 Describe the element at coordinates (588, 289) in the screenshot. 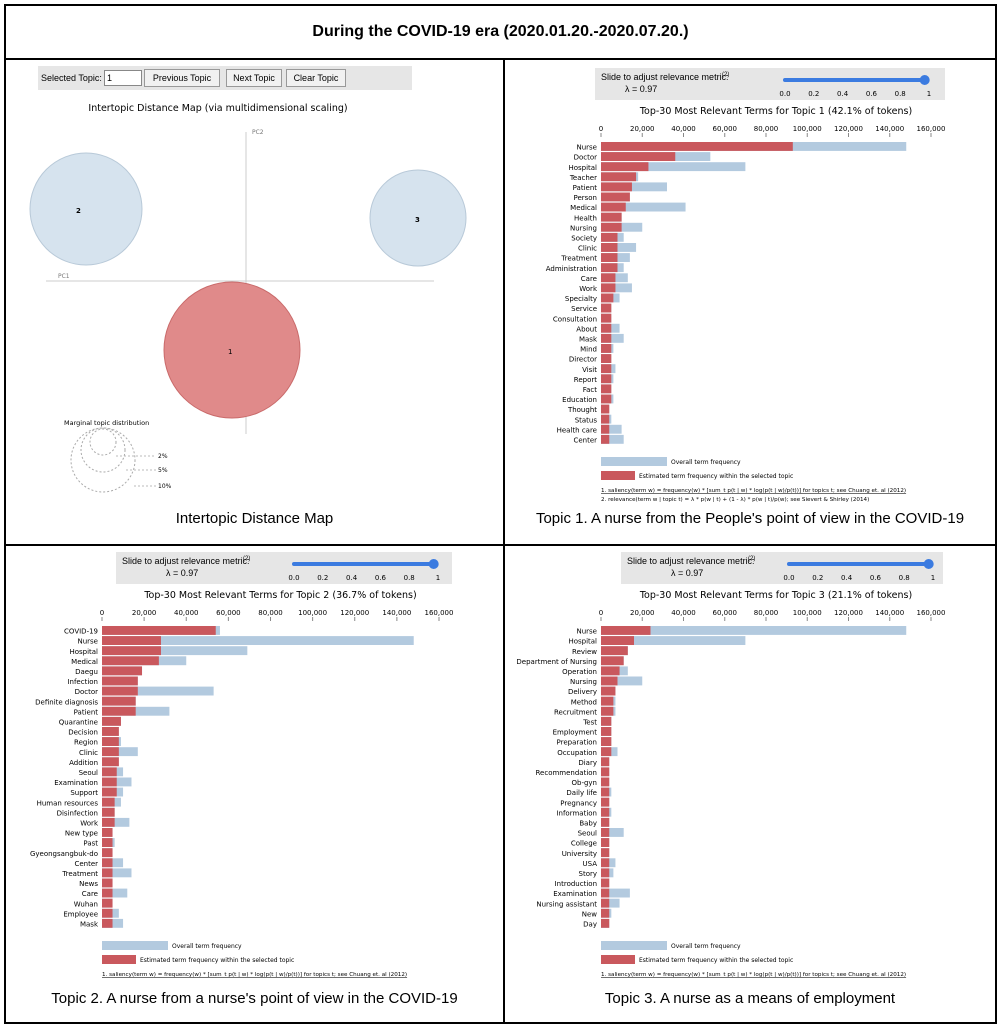

I see `term-label: Work` at that location.